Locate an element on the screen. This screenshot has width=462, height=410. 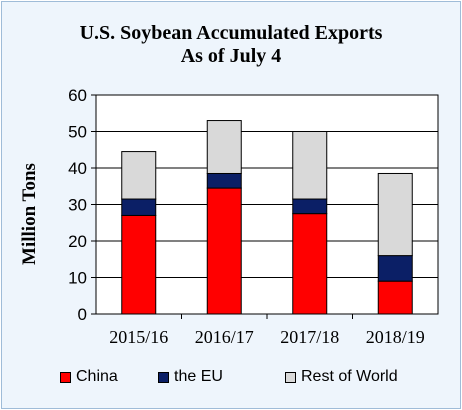
legend-label: Rest of World is located at coordinates (349, 376).